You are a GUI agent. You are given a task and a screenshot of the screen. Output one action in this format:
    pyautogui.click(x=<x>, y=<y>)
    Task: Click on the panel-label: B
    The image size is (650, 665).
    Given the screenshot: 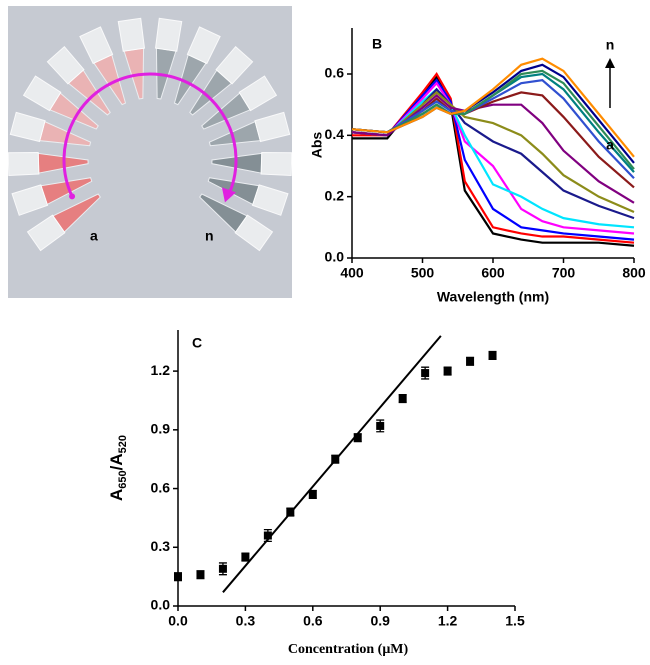 What is the action you would take?
    pyautogui.click(x=377, y=44)
    